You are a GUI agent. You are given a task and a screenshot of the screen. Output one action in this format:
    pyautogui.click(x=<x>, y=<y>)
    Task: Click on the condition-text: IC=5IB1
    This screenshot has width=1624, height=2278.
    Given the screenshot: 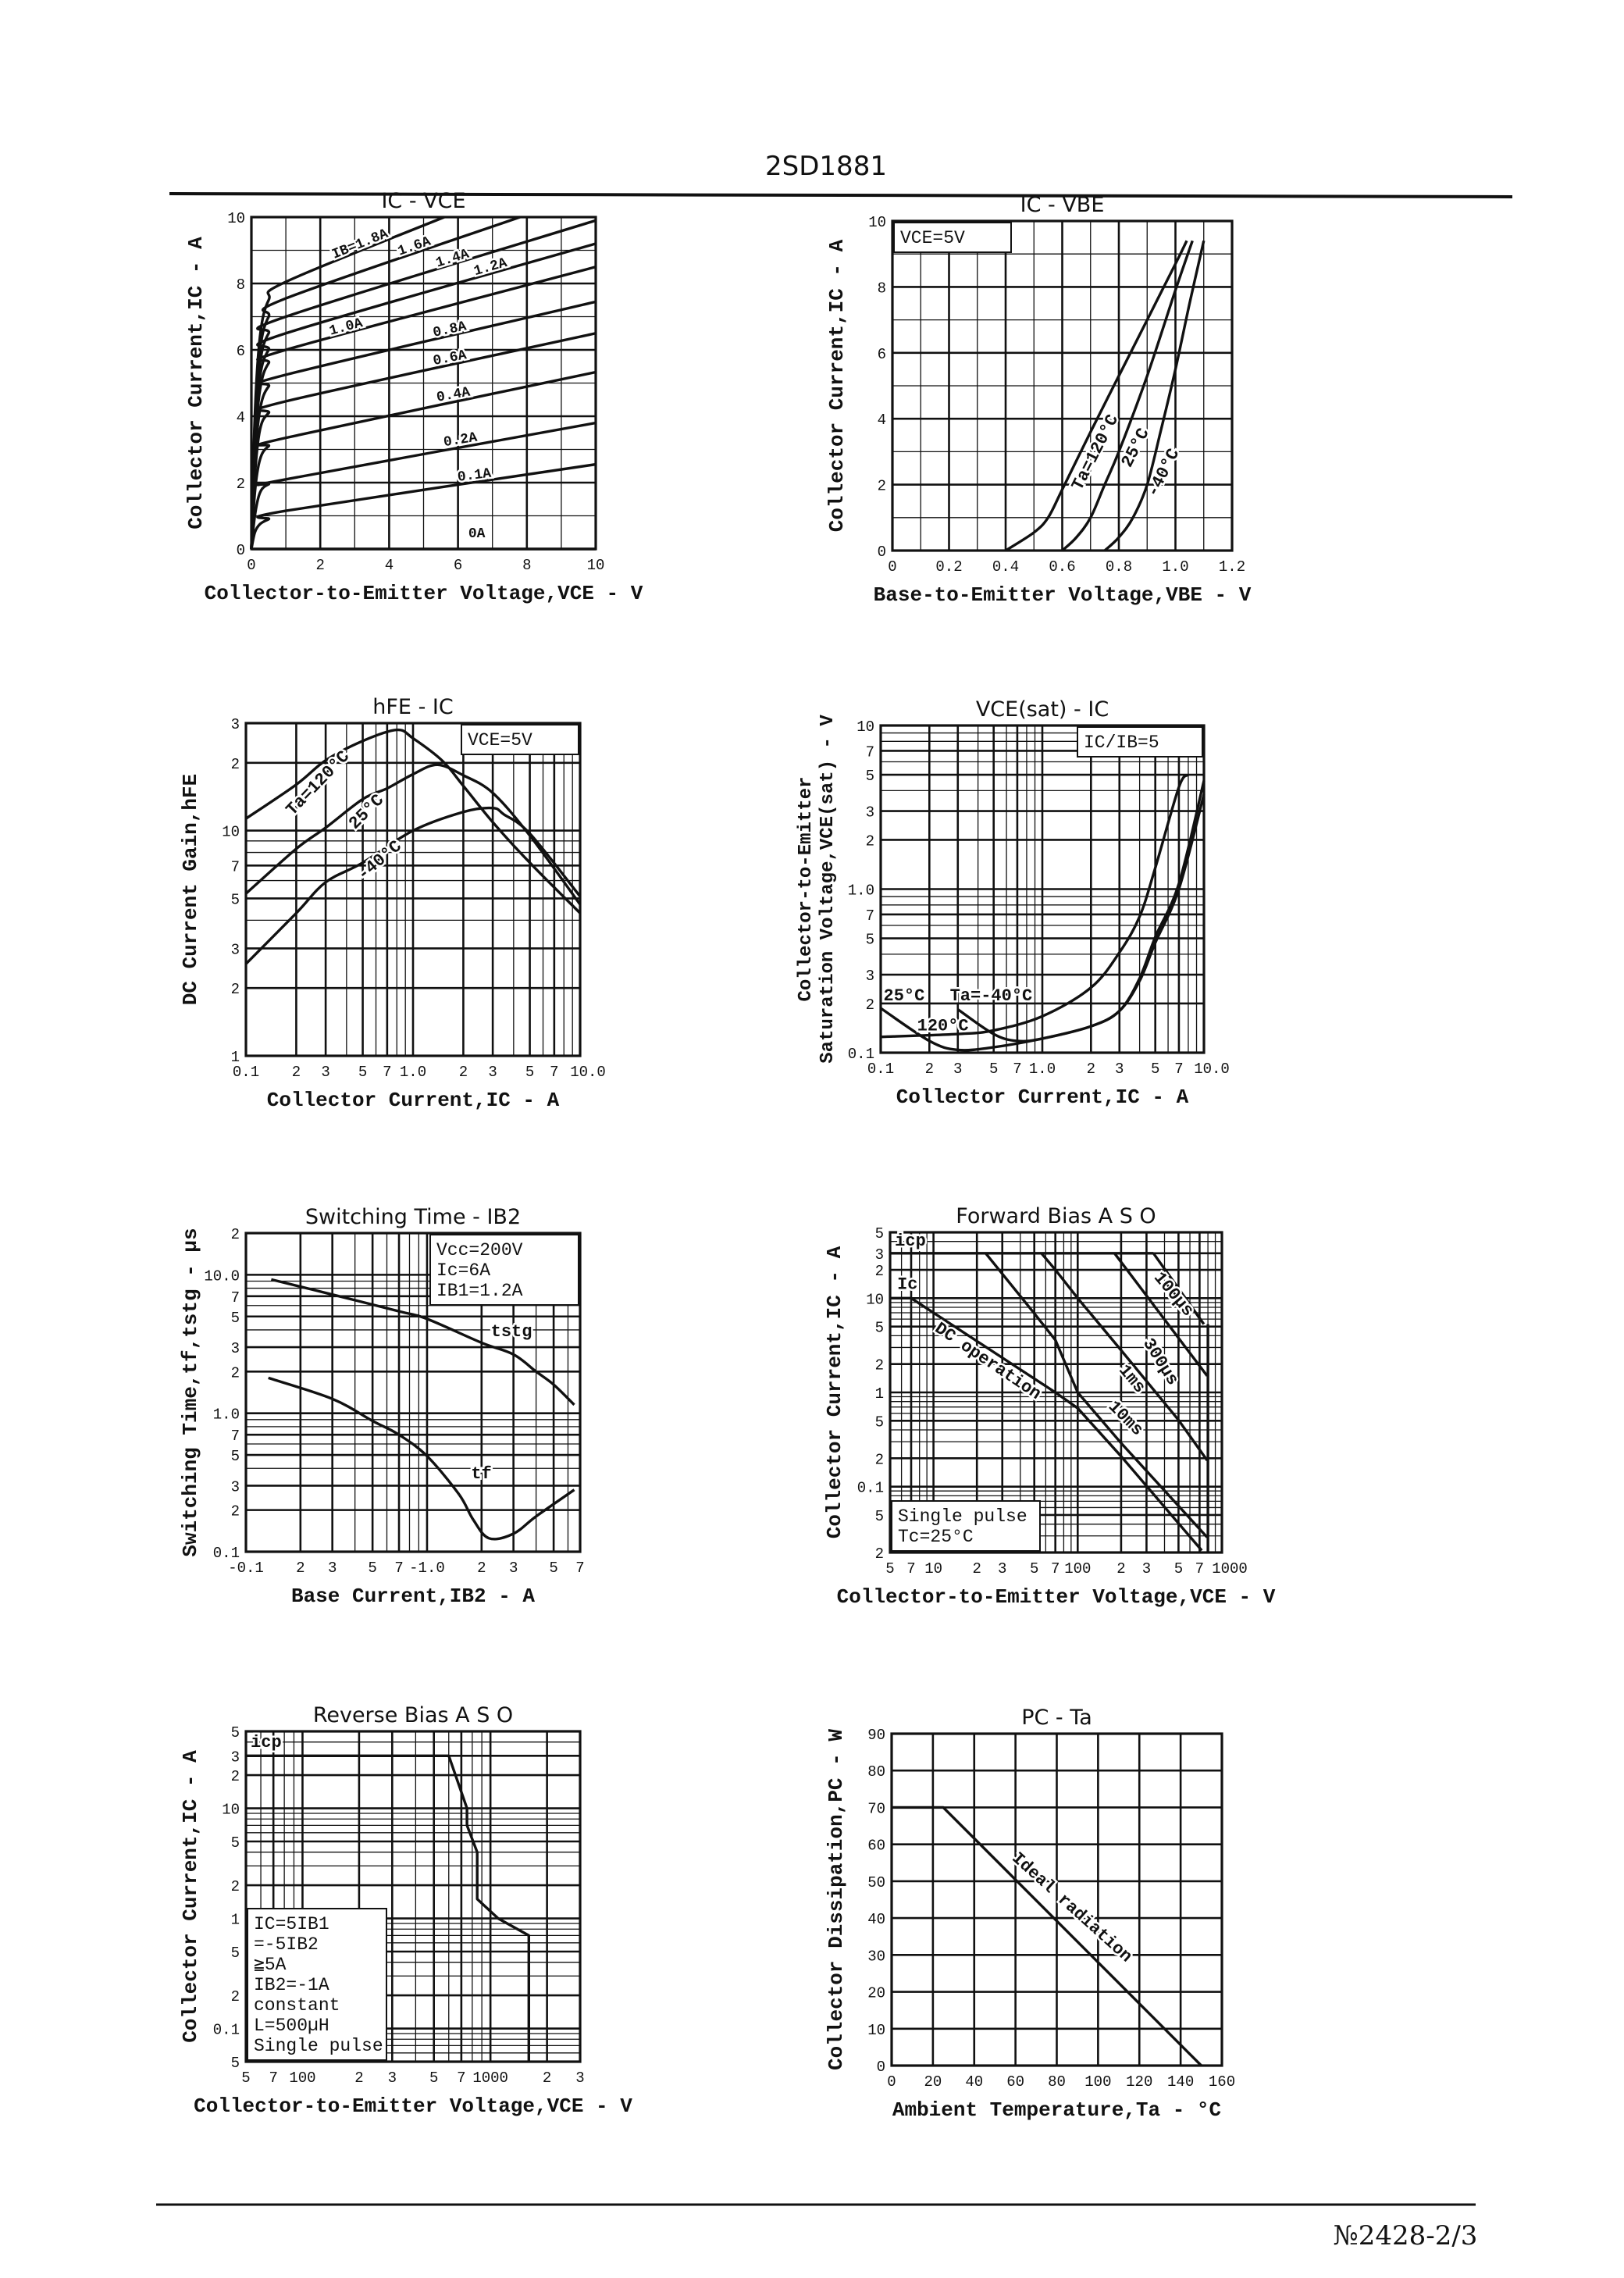 What is the action you would take?
    pyautogui.click(x=291, y=1924)
    